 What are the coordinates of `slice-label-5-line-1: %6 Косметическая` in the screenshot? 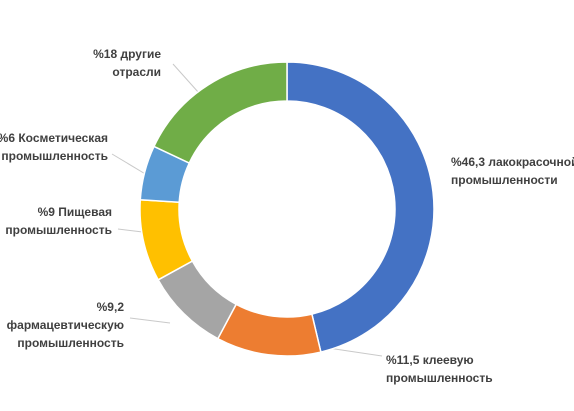 It's located at (54, 138).